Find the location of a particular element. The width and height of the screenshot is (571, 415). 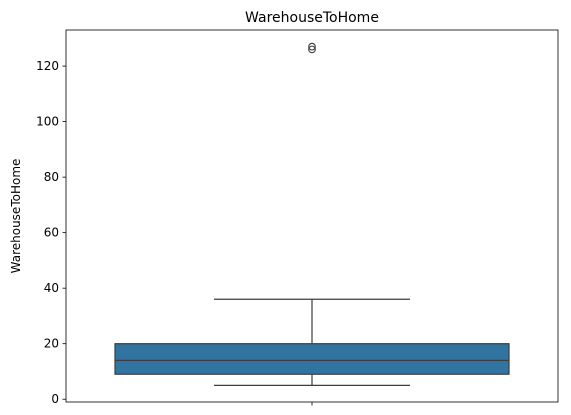

y-tick-label: 20 is located at coordinates (51, 344).